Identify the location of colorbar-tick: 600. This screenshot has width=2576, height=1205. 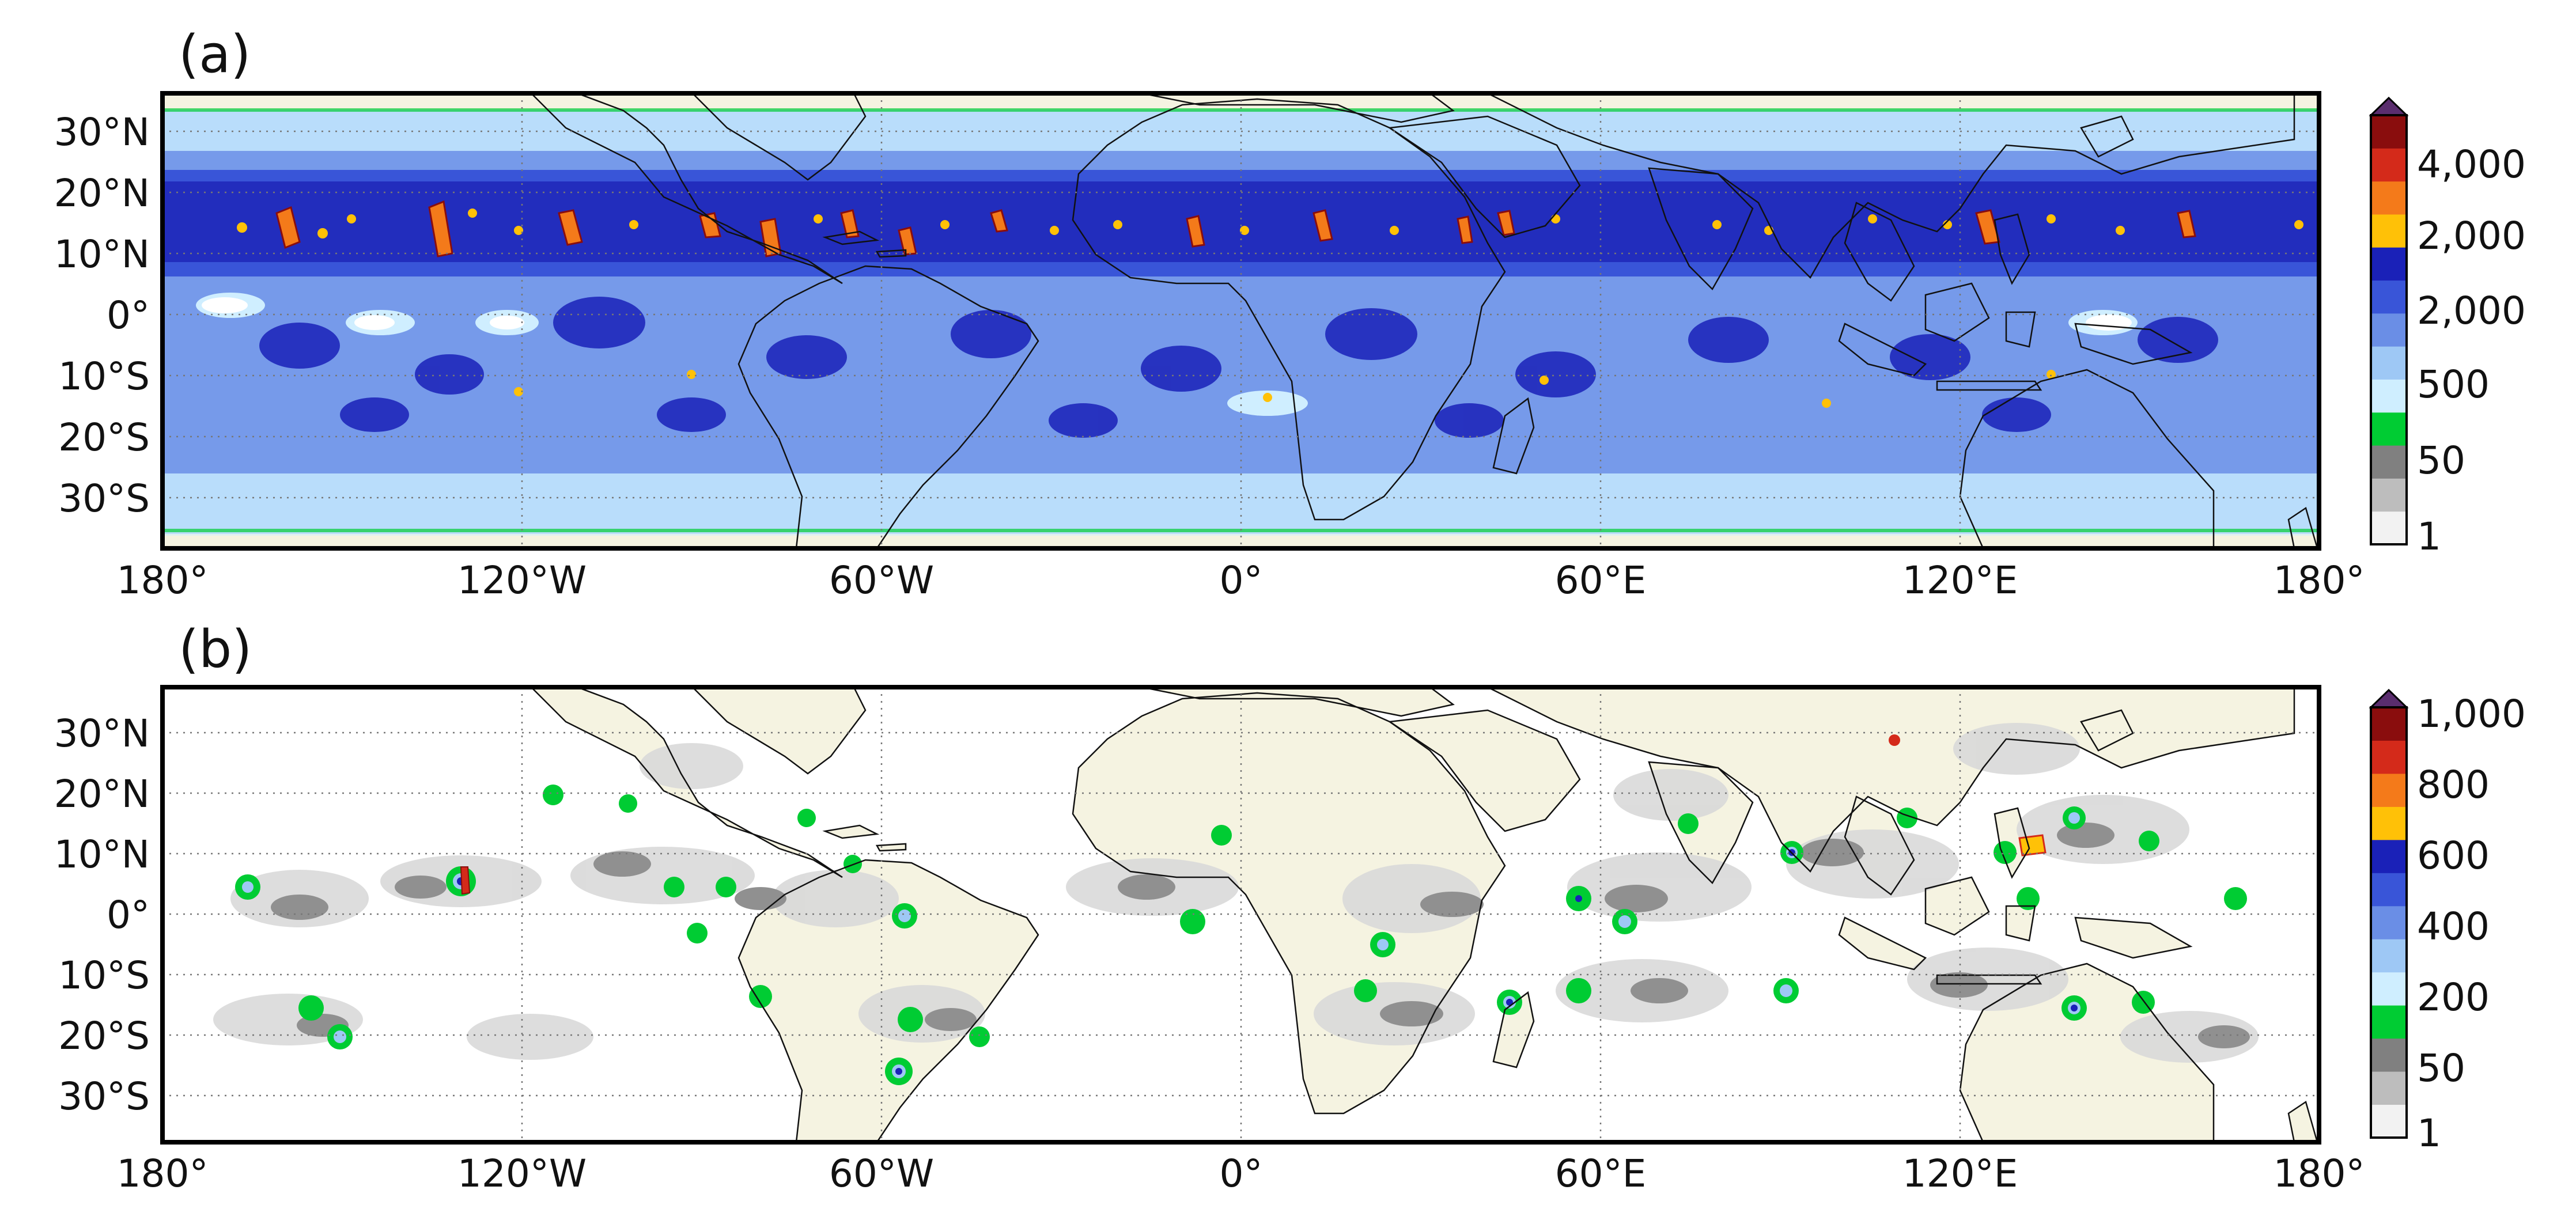
(2453, 855).